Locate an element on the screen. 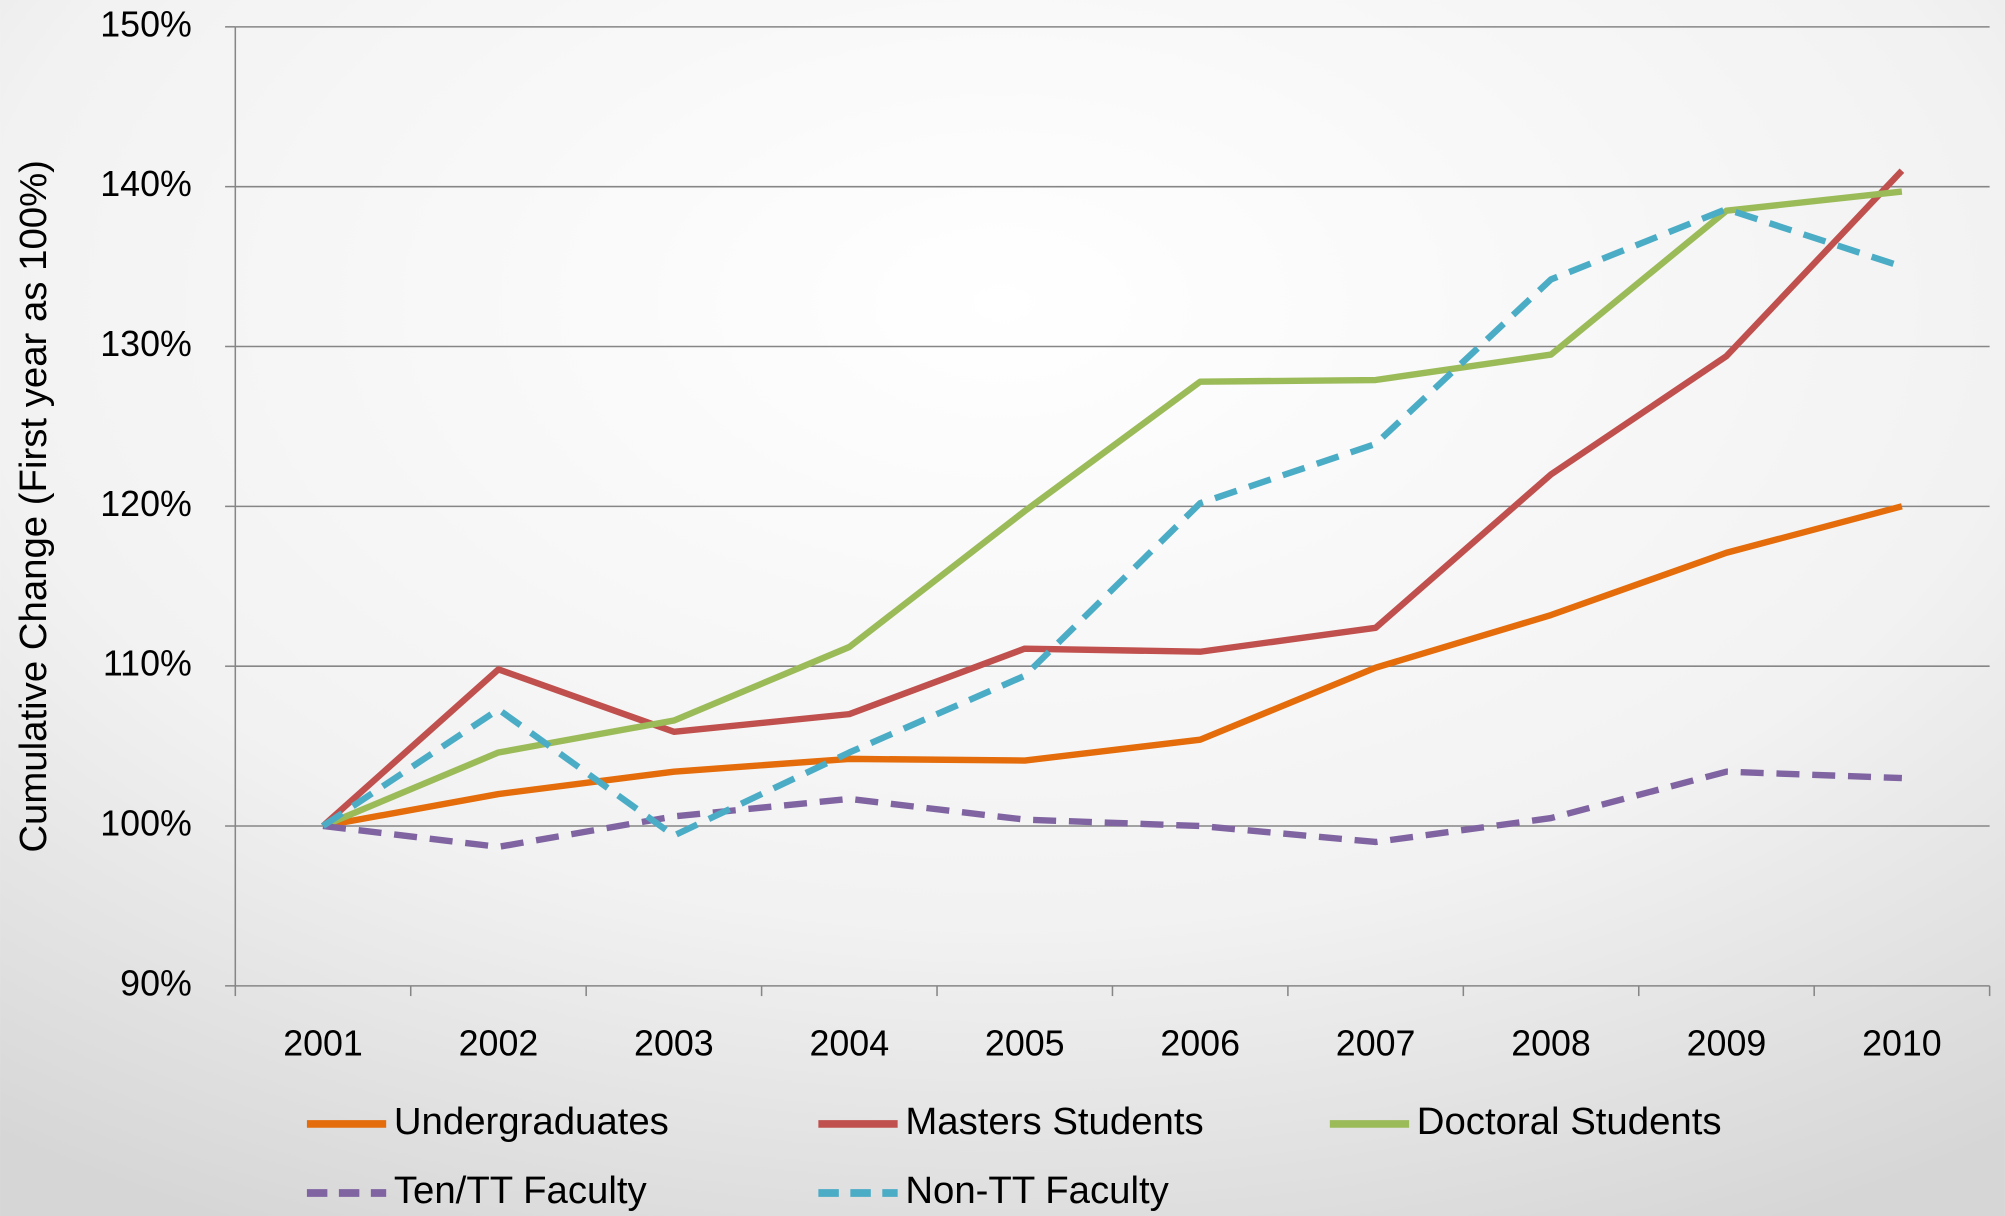  y-tick-label: 110% is located at coordinates (147, 664).